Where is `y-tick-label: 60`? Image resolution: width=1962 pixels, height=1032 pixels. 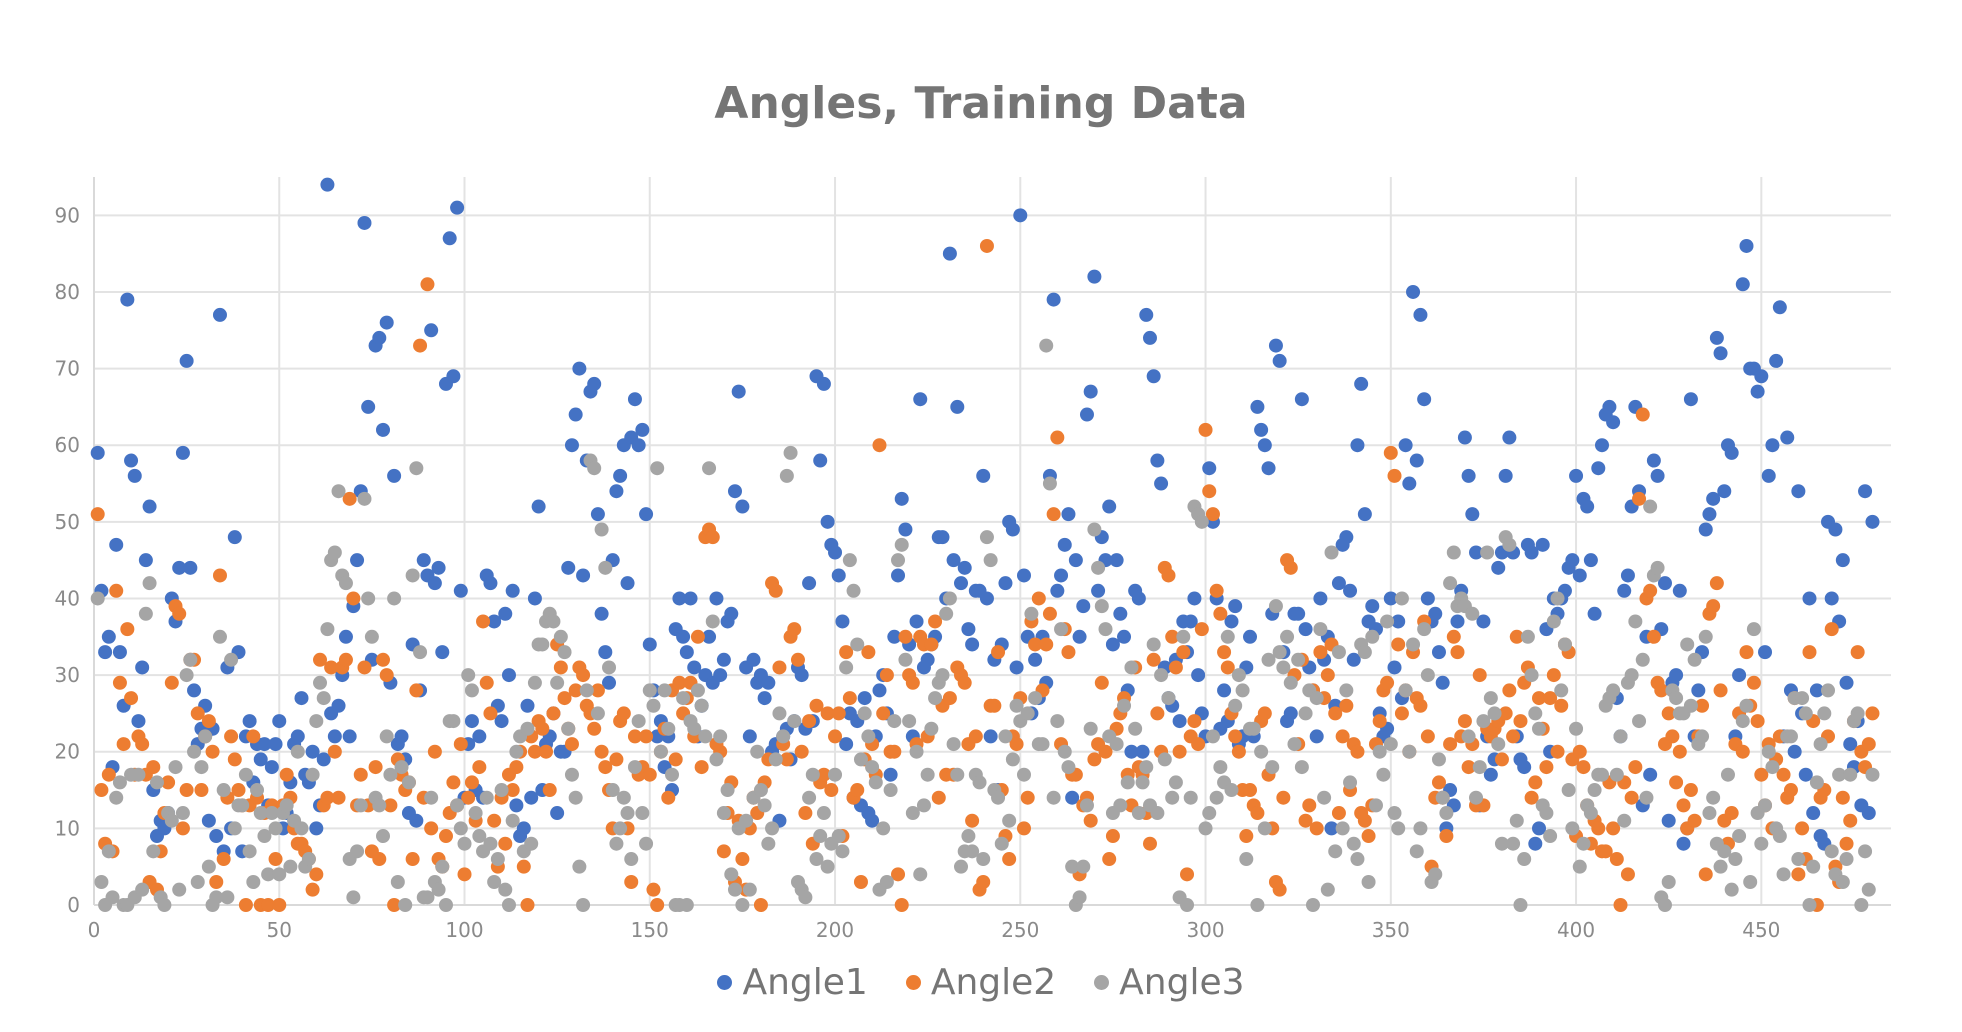
y-tick-label: 60 is located at coordinates (67, 445).